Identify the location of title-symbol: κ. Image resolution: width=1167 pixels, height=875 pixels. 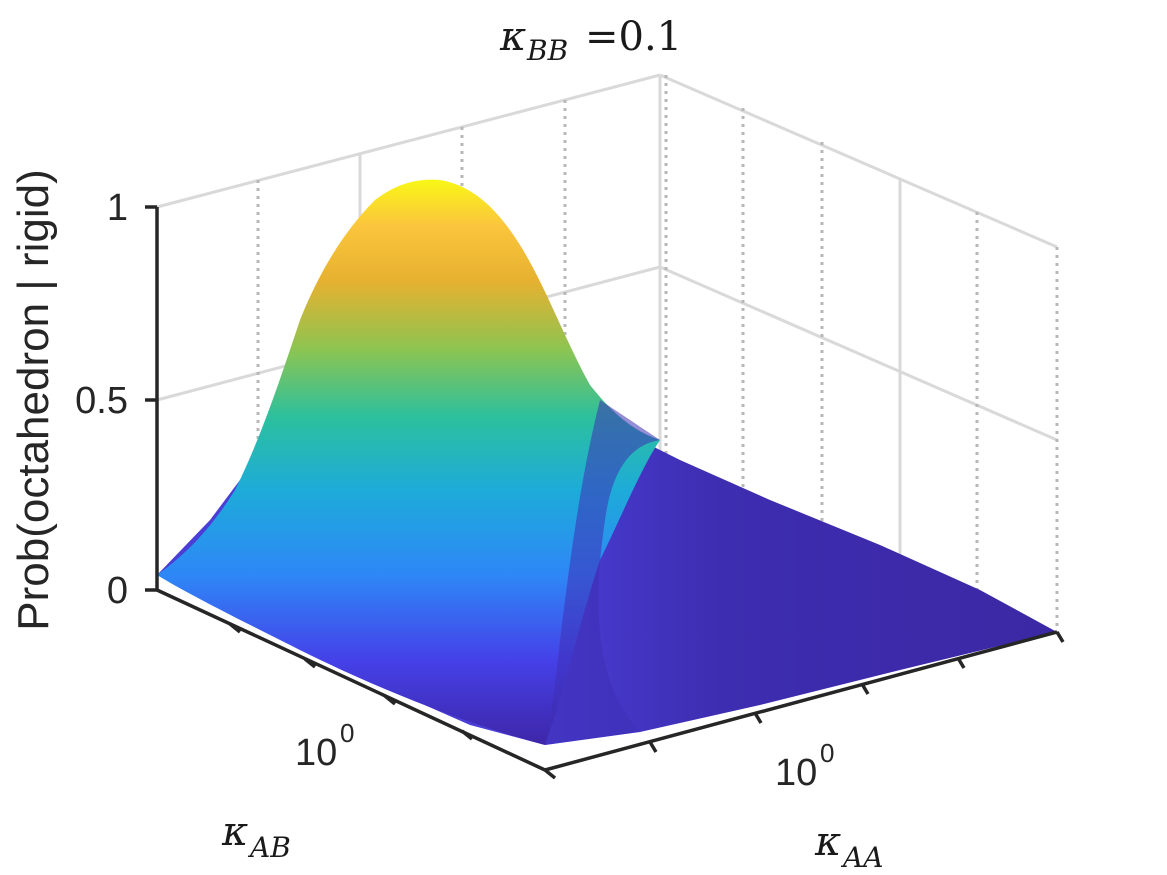
(512, 37).